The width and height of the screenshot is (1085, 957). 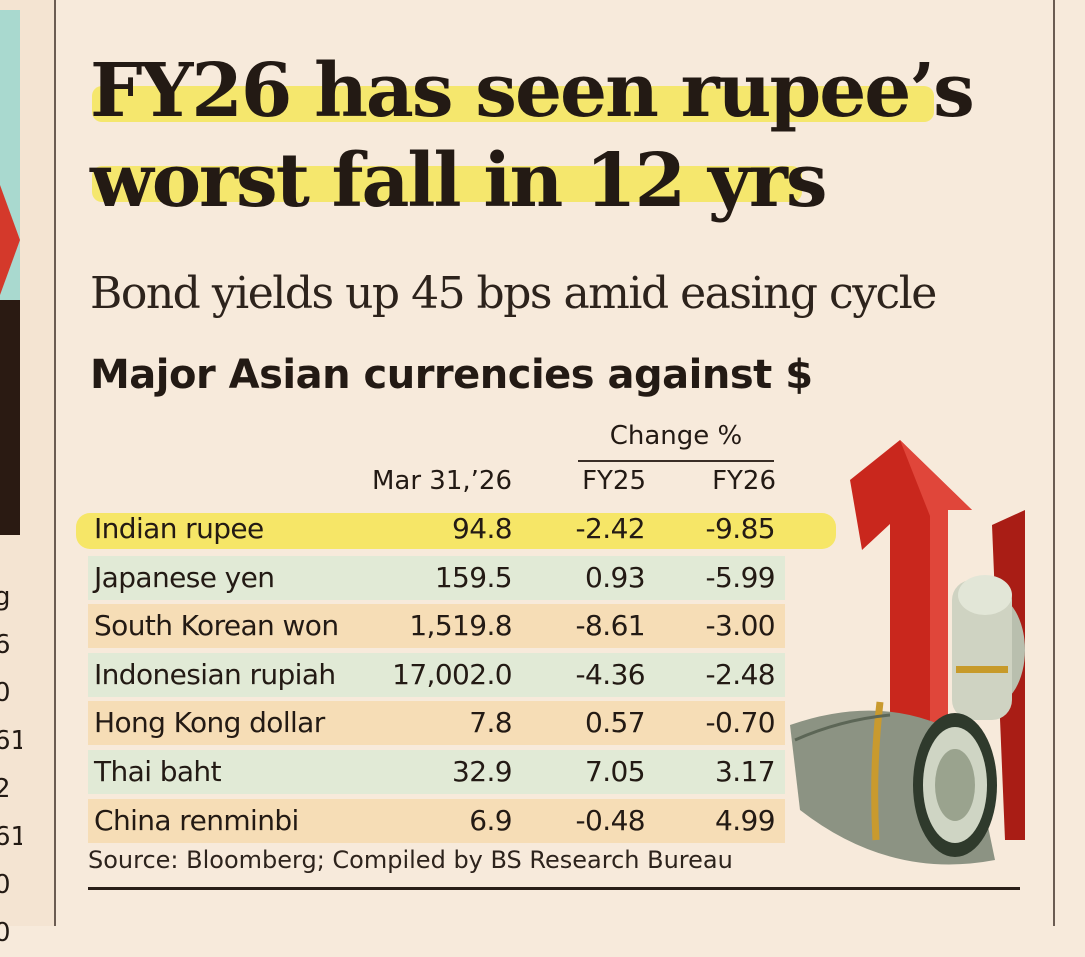 I want to click on column-header-mar31: Mar 31,’26, so click(x=441, y=481).